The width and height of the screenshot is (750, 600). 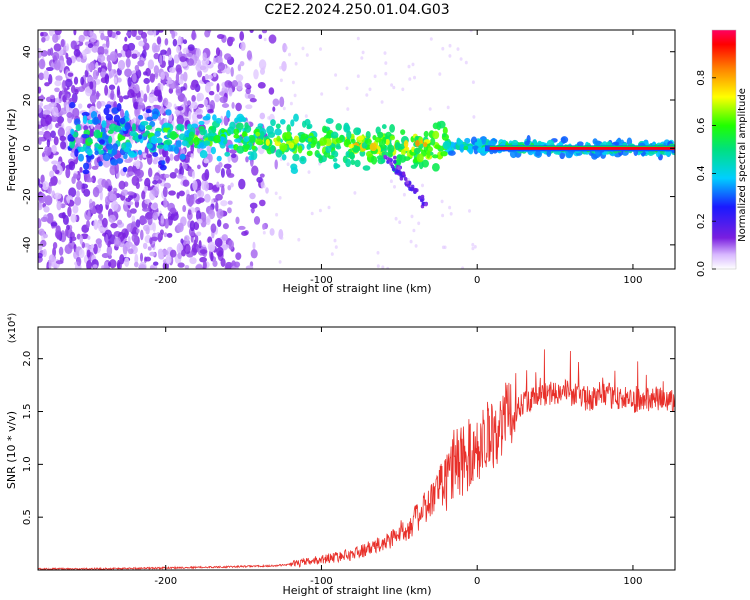 What do you see at coordinates (27, 245) in the screenshot?
I see `spectrogram-y-tick-label: -40` at bounding box center [27, 245].